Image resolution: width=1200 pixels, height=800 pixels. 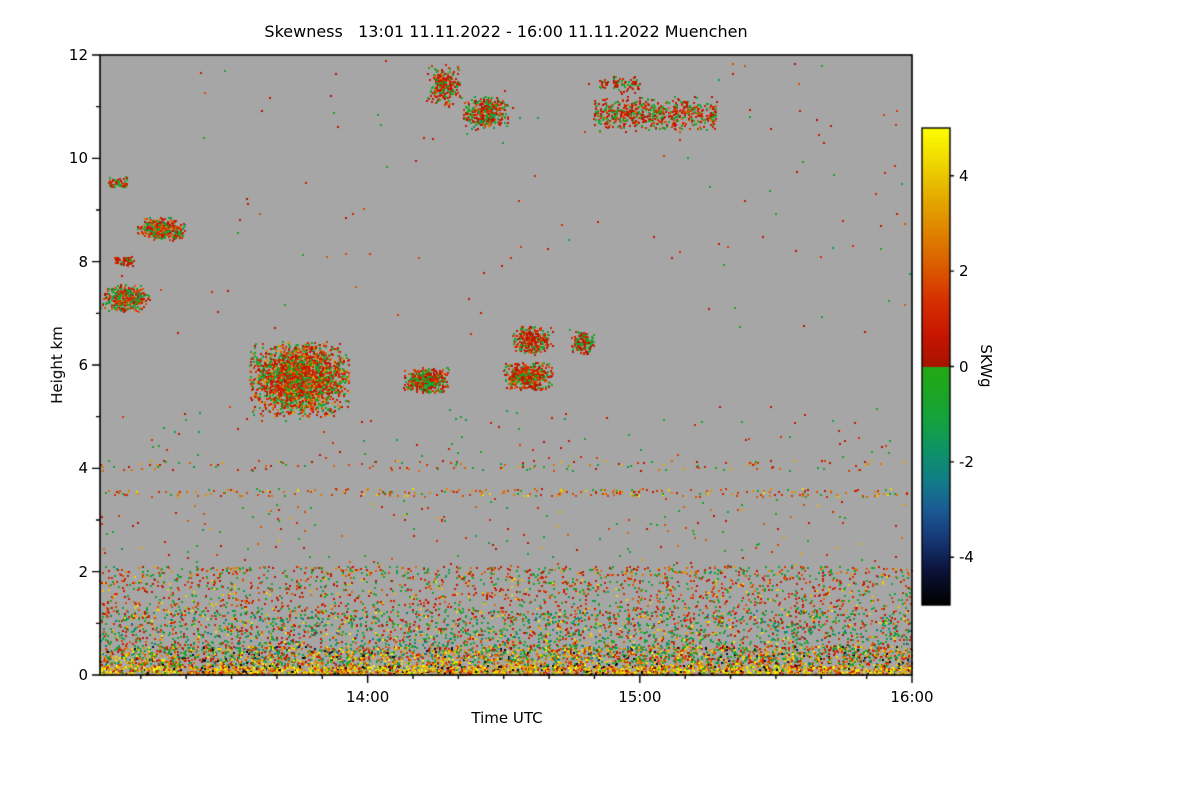 What do you see at coordinates (57, 365) in the screenshot?
I see `y-axis-label: Height km` at bounding box center [57, 365].